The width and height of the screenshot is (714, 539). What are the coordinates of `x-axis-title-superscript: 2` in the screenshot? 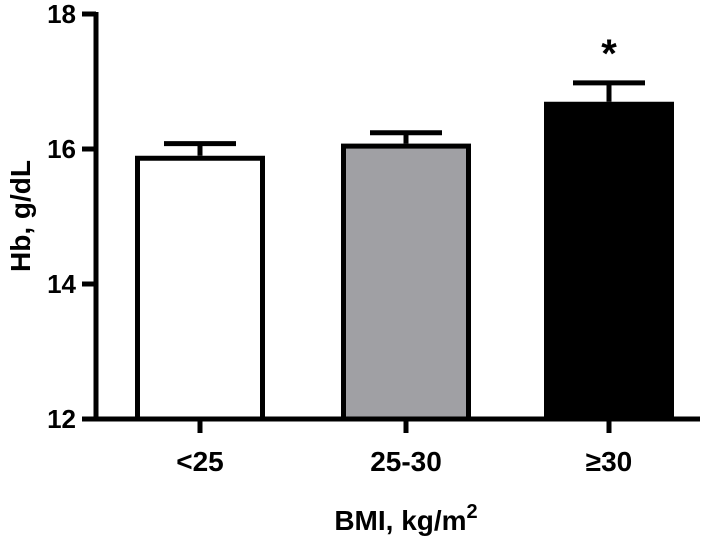 It's located at (472, 512).